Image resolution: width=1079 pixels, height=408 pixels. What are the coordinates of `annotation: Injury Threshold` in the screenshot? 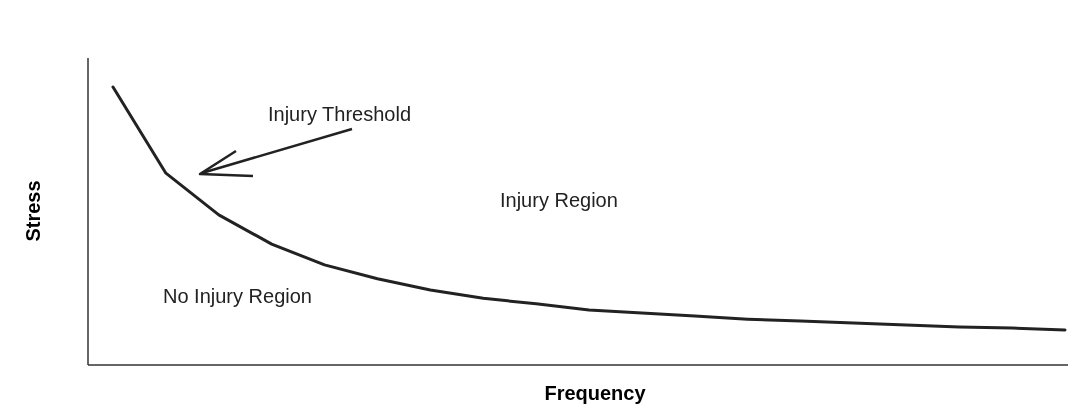 It's located at (340, 114).